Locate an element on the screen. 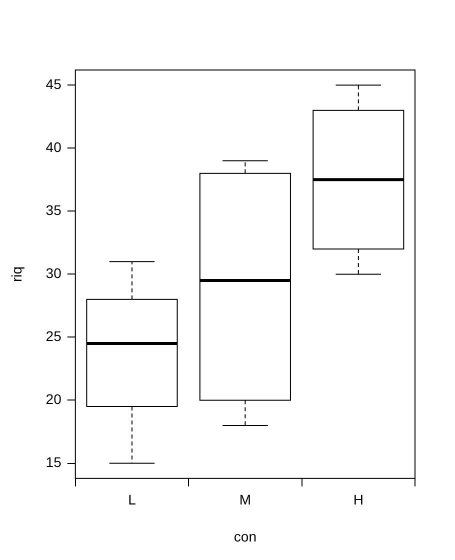 Image resolution: width=455 pixels, height=560 pixels. x-tick-label: M is located at coordinates (245, 500).